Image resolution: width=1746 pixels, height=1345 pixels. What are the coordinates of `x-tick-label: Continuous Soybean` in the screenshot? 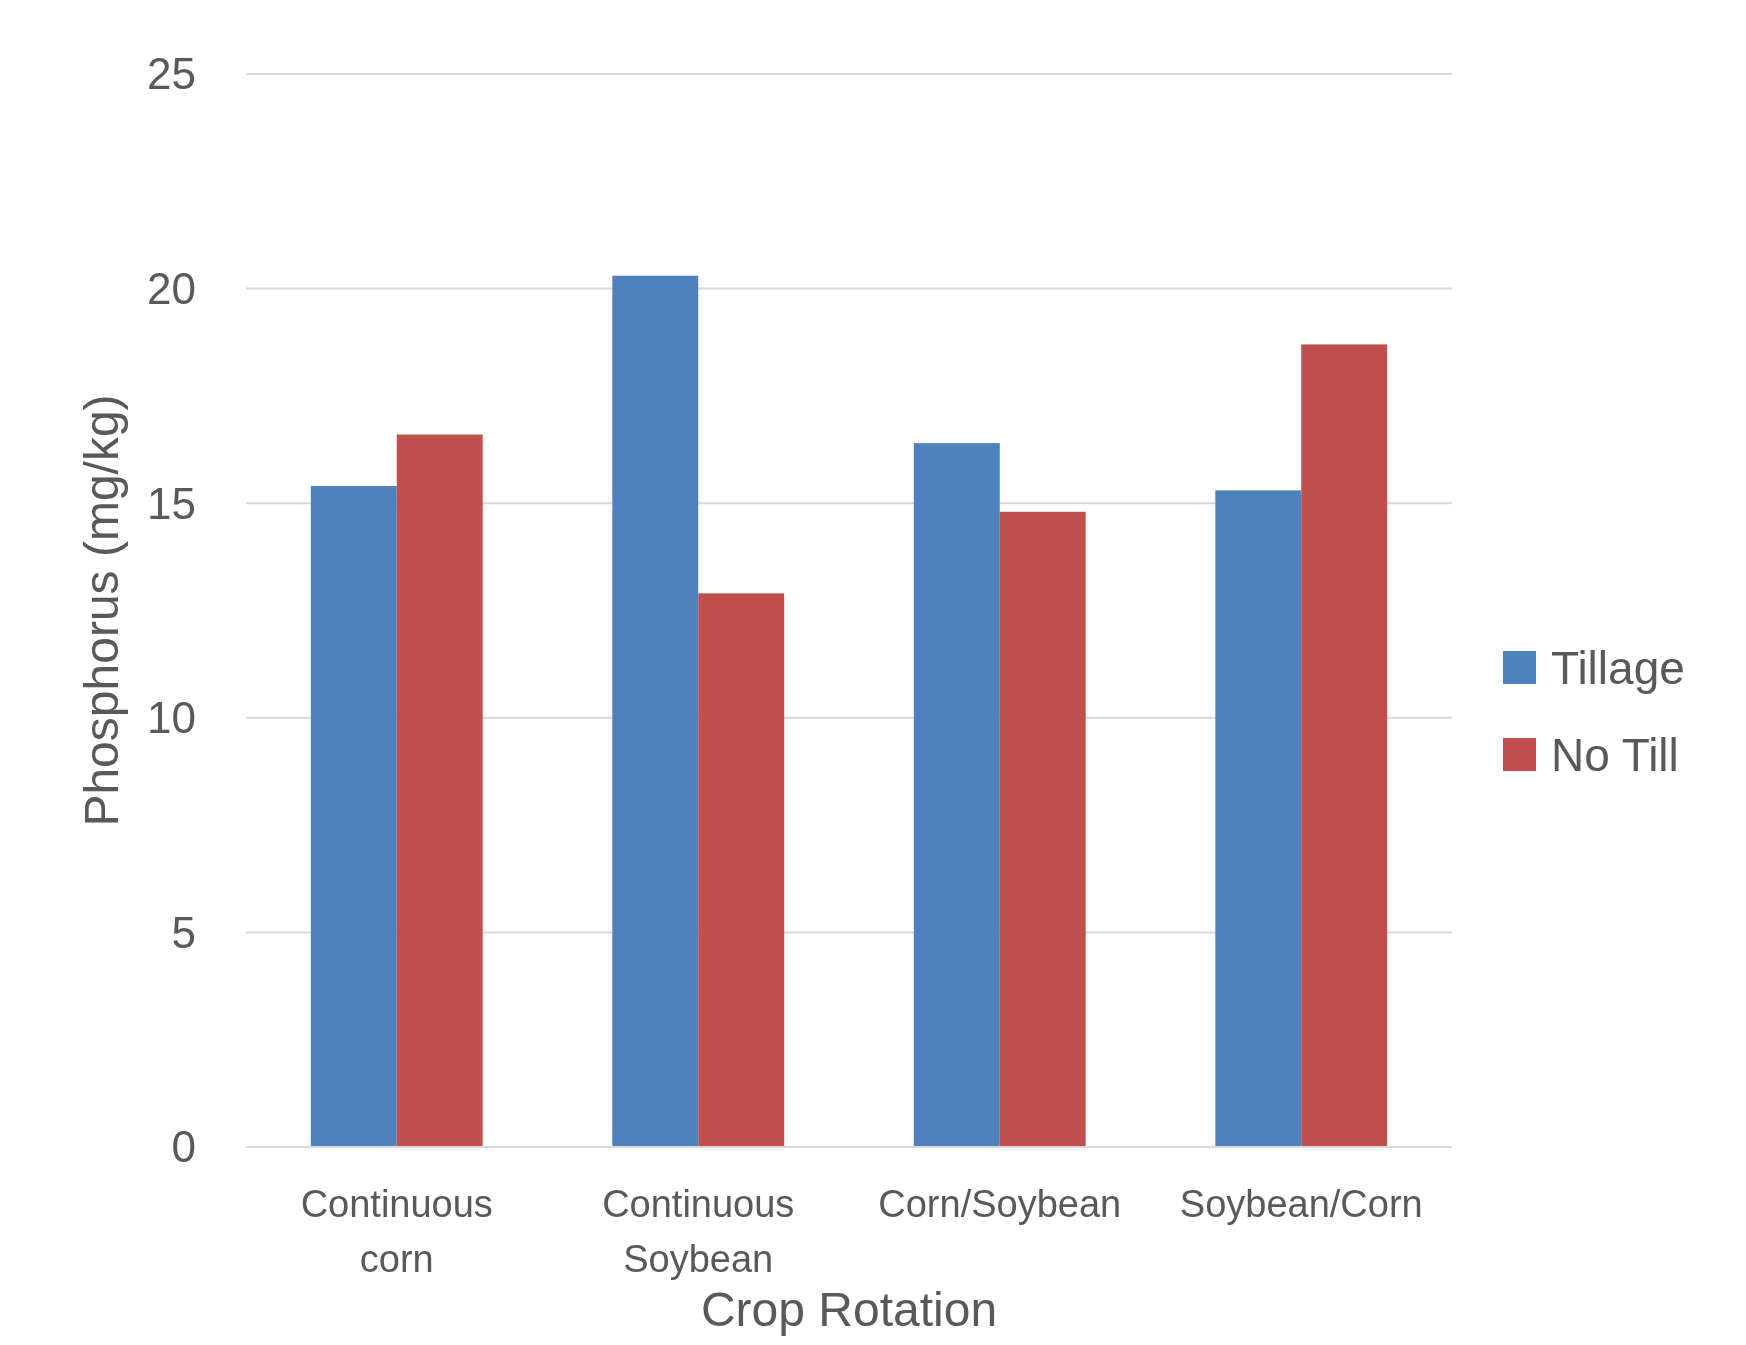 It's located at (698, 1231).